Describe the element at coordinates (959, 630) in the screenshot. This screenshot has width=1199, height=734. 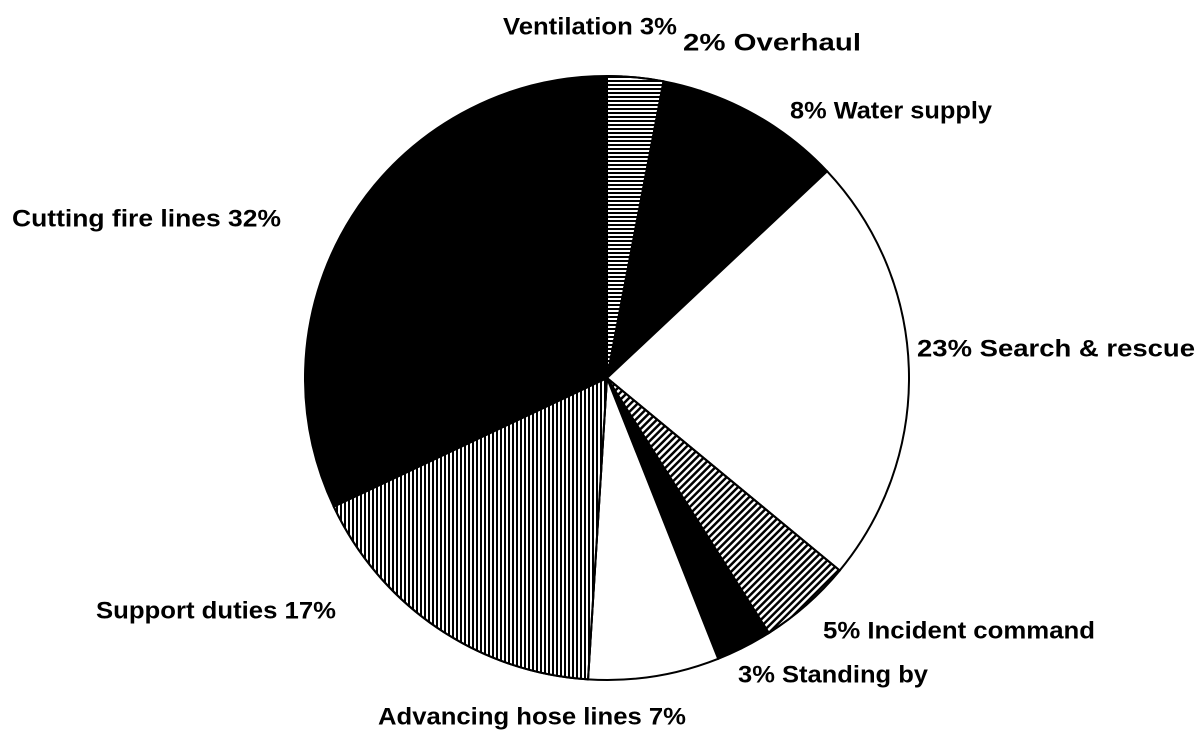
I see `slice-label: 5% Incident command` at that location.